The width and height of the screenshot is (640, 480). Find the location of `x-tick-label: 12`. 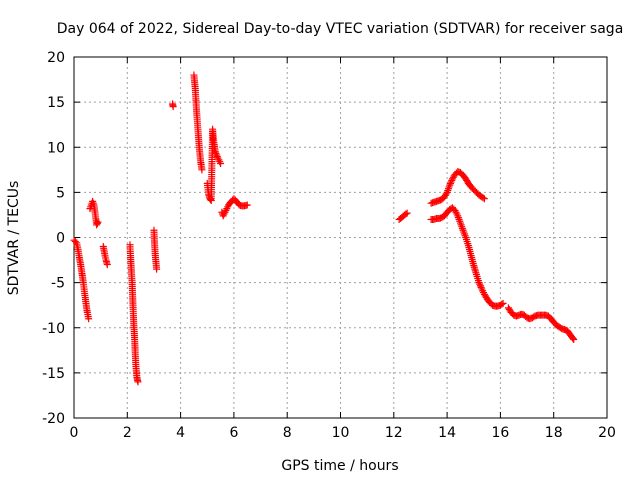

x-tick-label: 12 is located at coordinates (394, 433).